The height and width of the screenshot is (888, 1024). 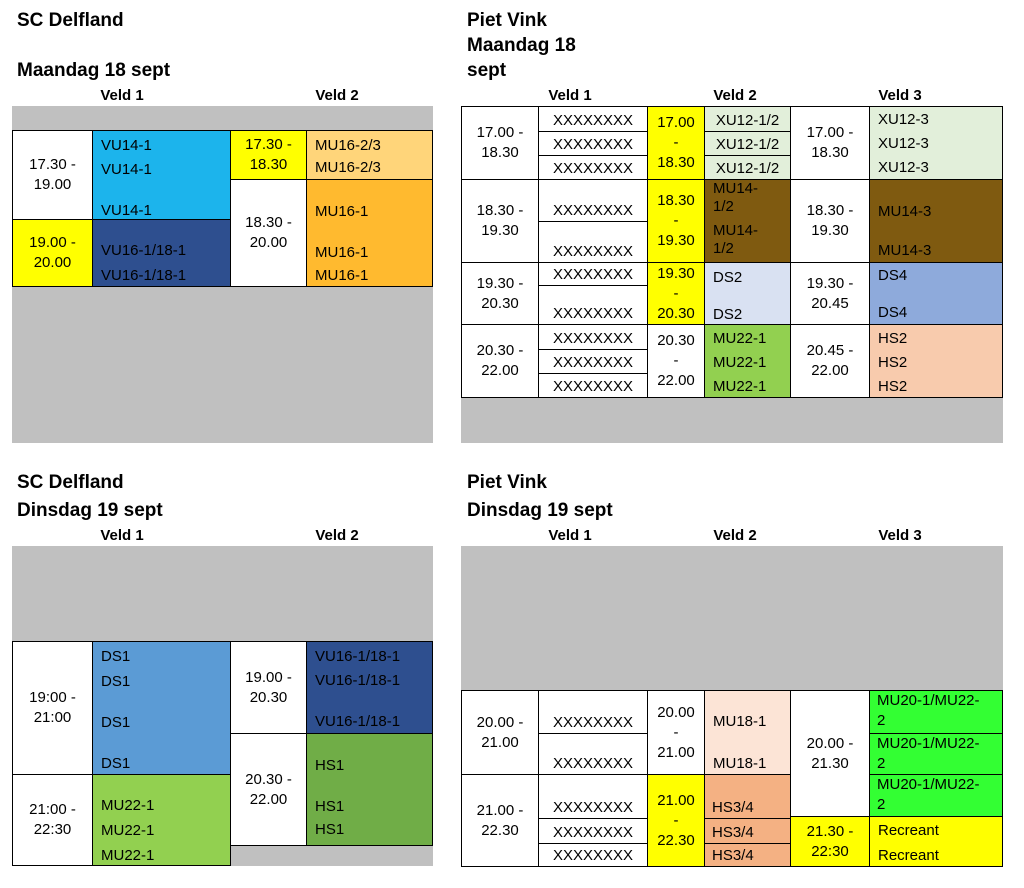 I want to click on time-slot: 19.00 - 20.00, so click(x=52, y=253).